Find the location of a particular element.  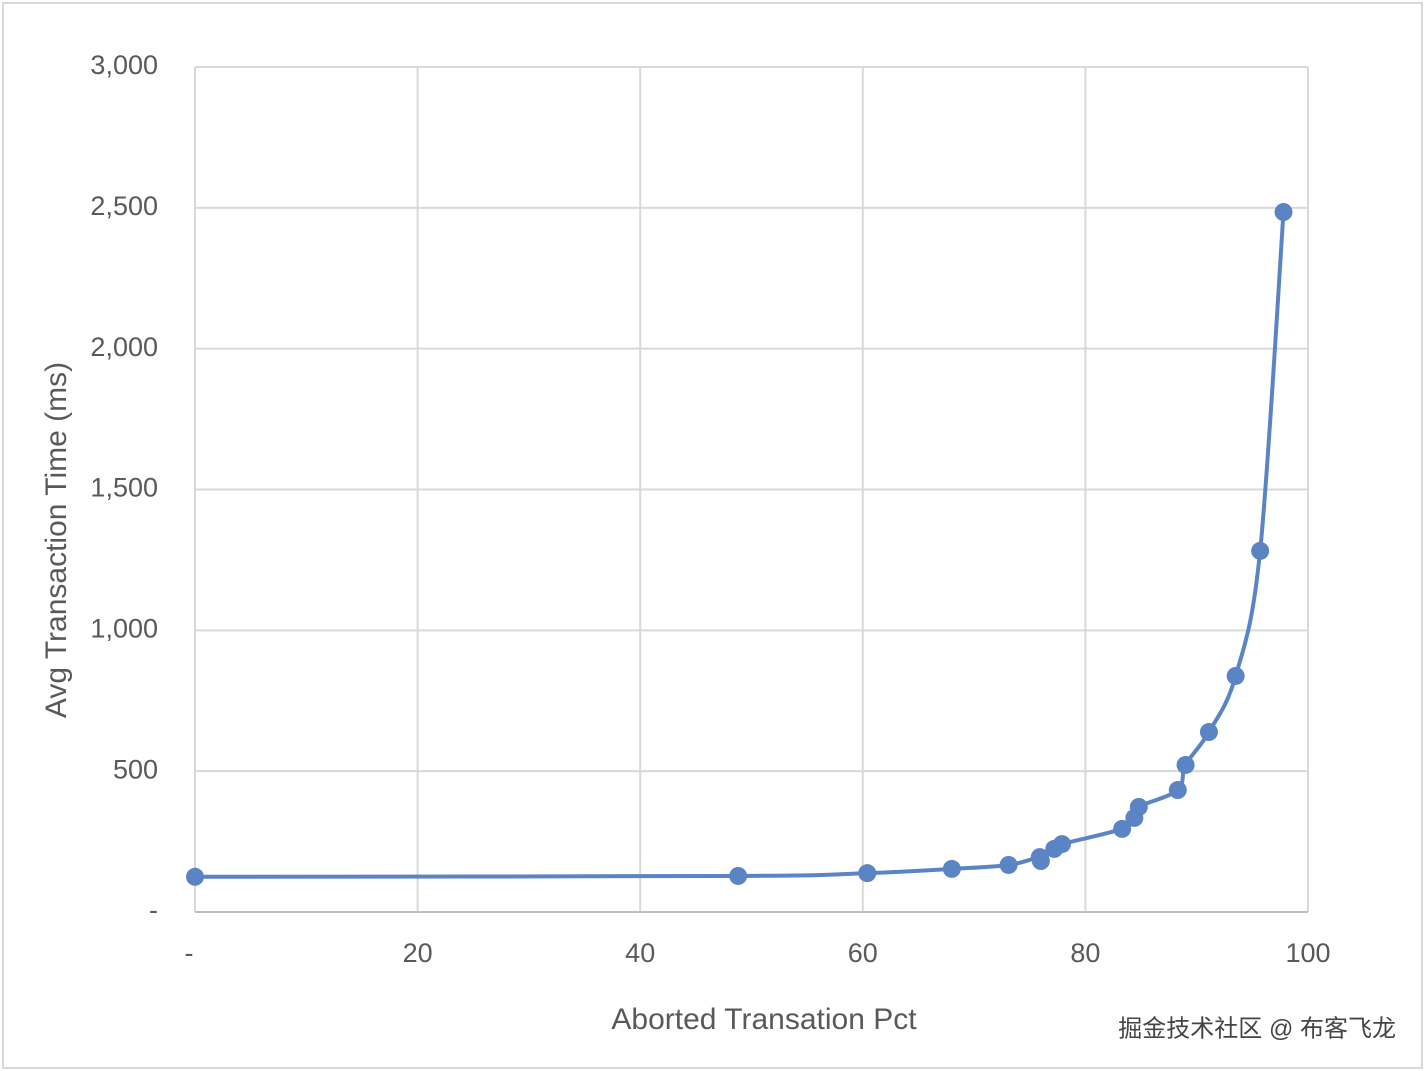

x-tick-label: 100 is located at coordinates (1307, 953).